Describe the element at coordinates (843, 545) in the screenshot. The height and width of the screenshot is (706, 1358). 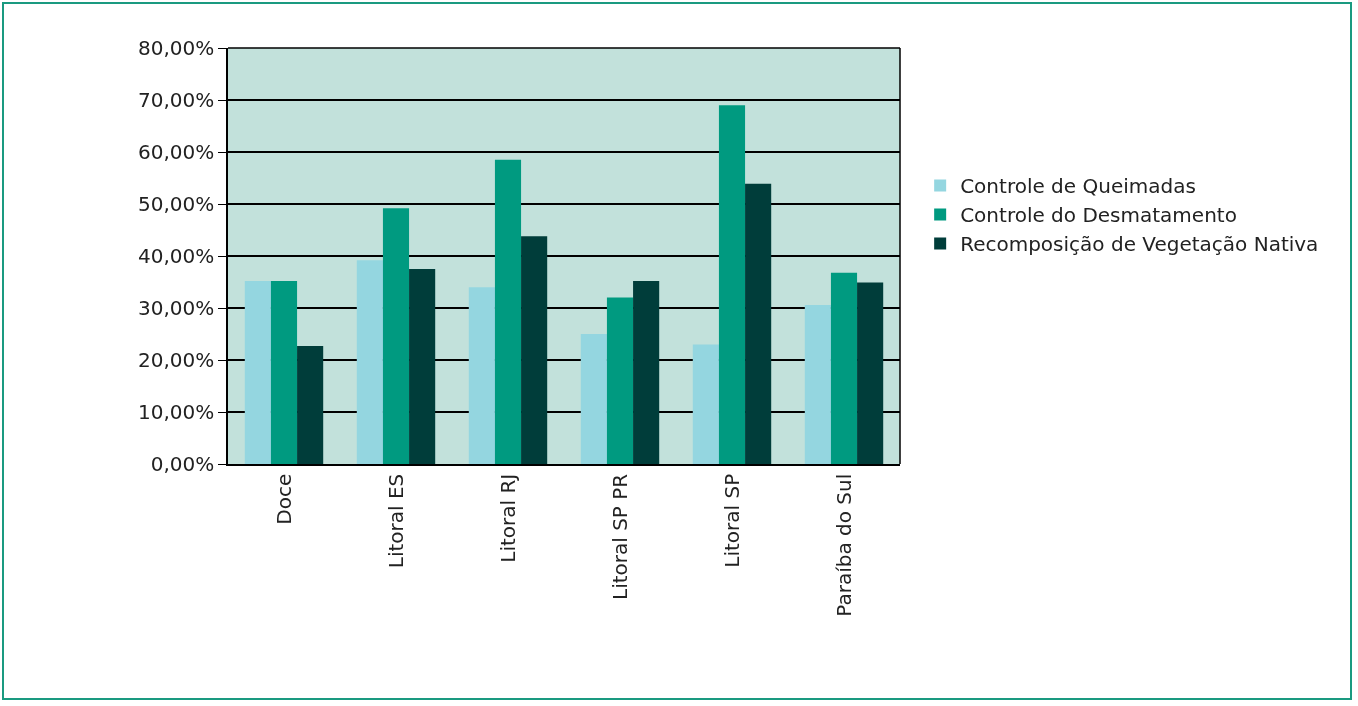
I see `x-tick-label: Paraíba do Sul` at that location.